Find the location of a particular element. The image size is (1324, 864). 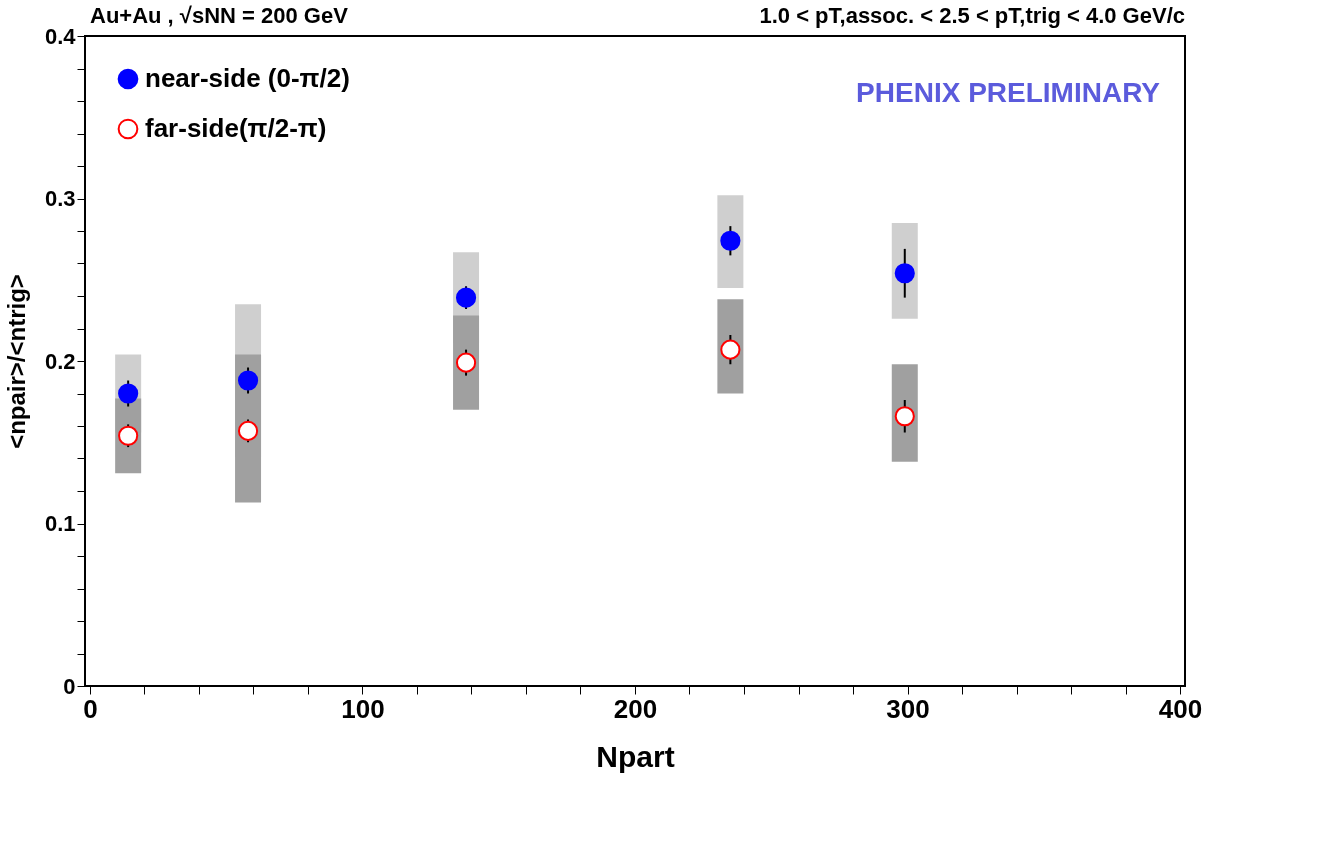

x-tick-label: 400 is located at coordinates (1180, 708).